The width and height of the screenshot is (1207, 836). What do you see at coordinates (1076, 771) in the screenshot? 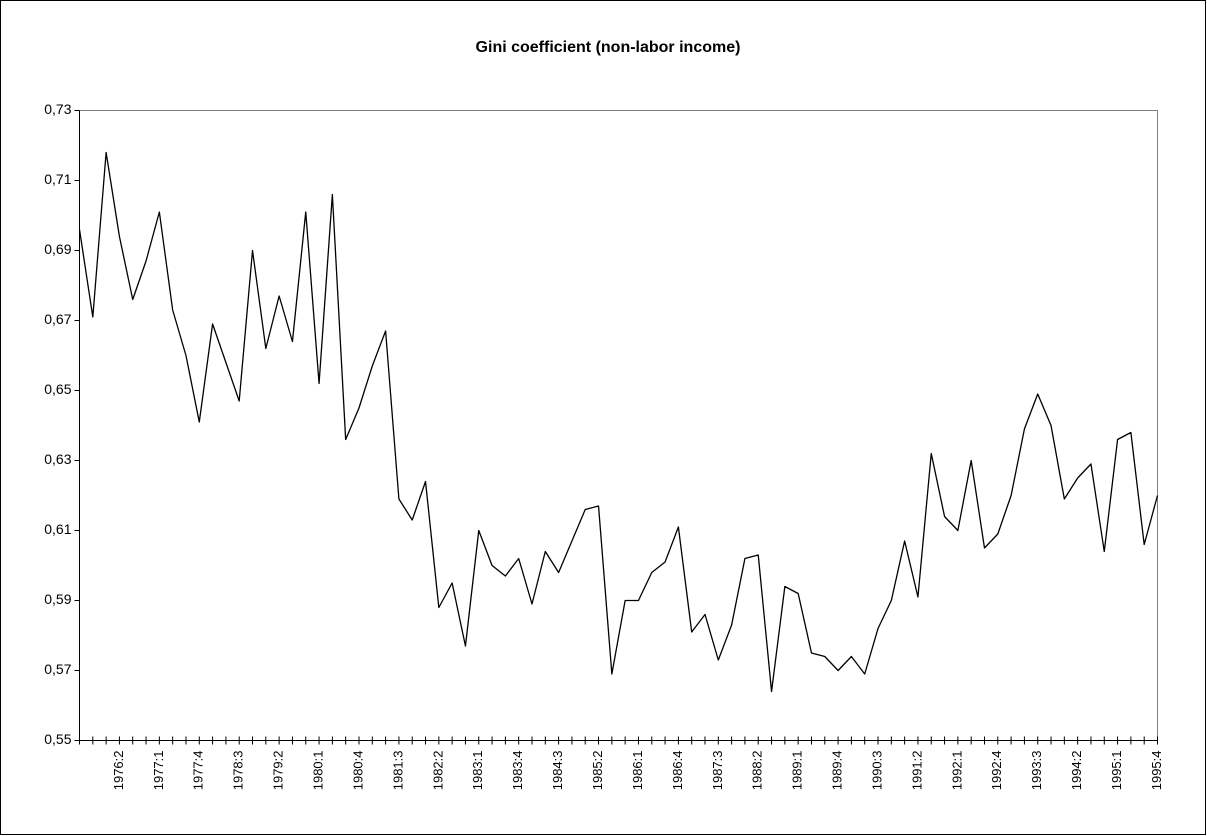
I see `x-tick-label: 1994:2` at bounding box center [1076, 771].